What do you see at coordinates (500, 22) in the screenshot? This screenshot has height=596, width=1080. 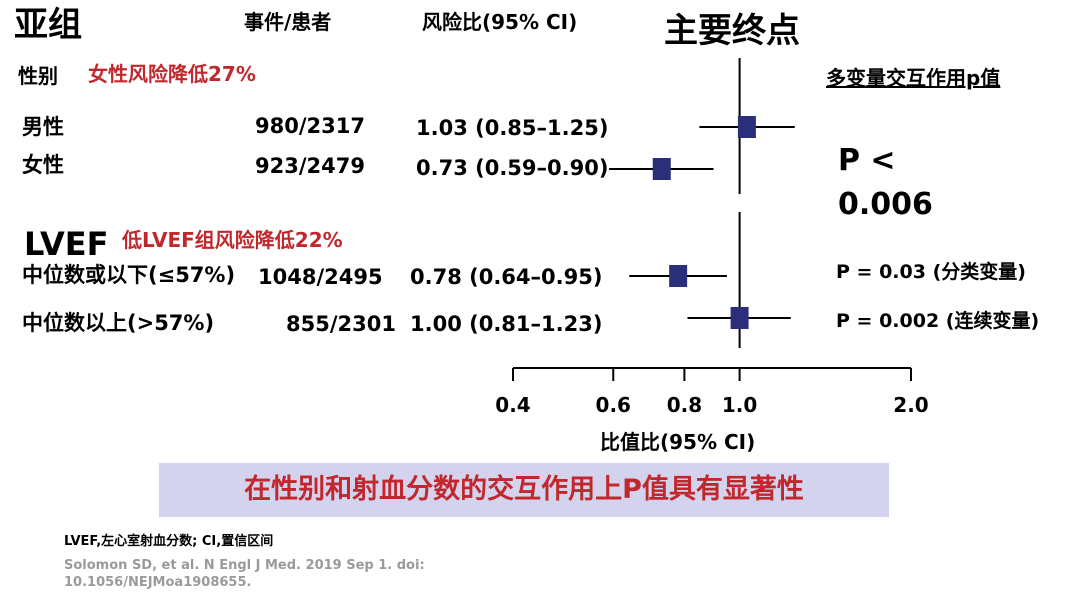 I see `hr-header: 风险比(95% CI)` at bounding box center [500, 22].